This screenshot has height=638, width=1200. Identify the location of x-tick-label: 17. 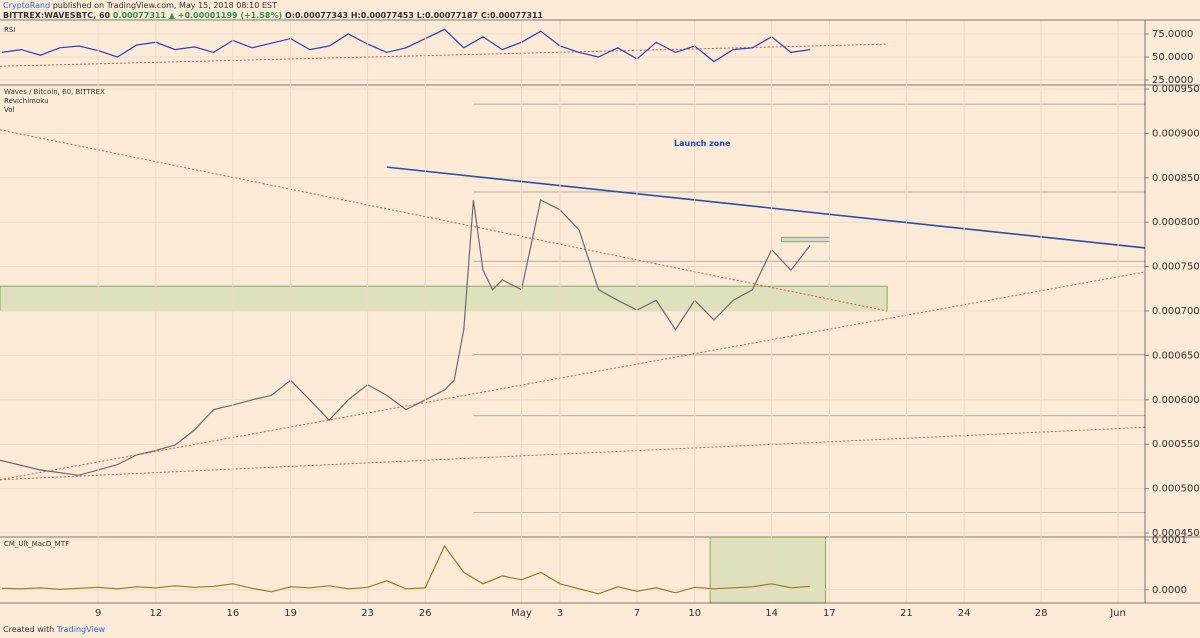
(829, 613).